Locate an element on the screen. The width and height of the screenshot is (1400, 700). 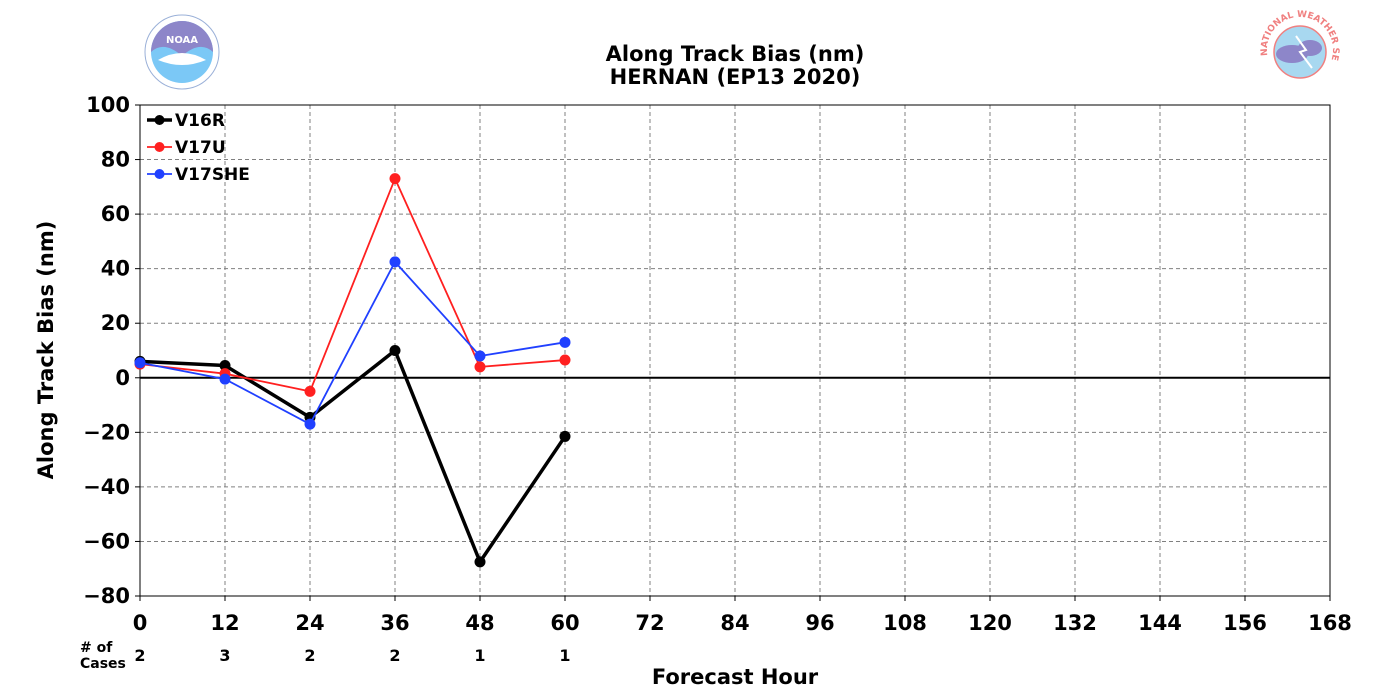
x-tick-label: 108 is located at coordinates (905, 623).